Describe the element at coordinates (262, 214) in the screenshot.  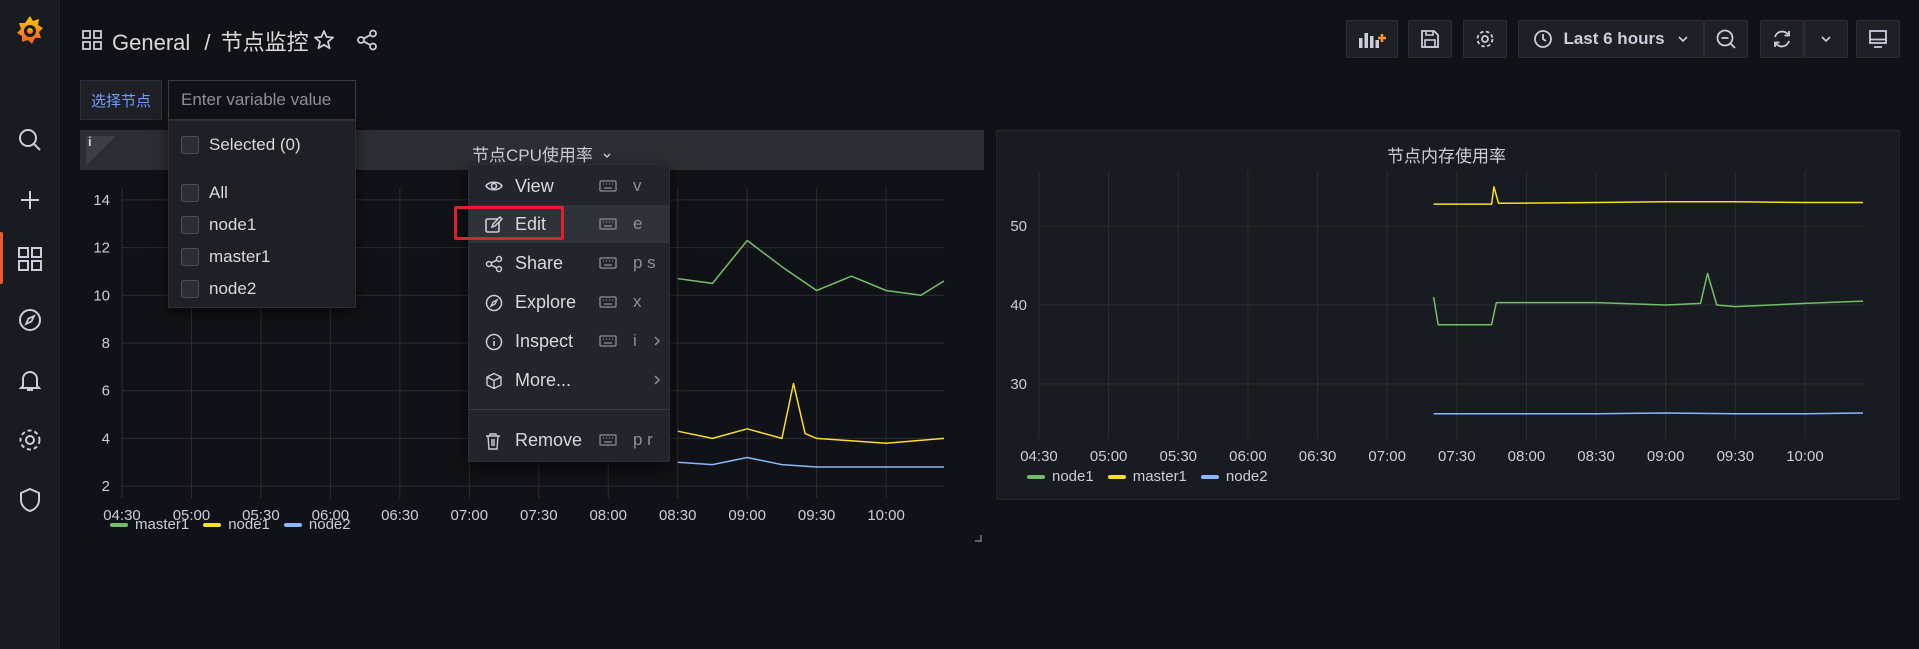
I see `variable-dropdown: Selected (0) All node1 master1 node2` at that location.